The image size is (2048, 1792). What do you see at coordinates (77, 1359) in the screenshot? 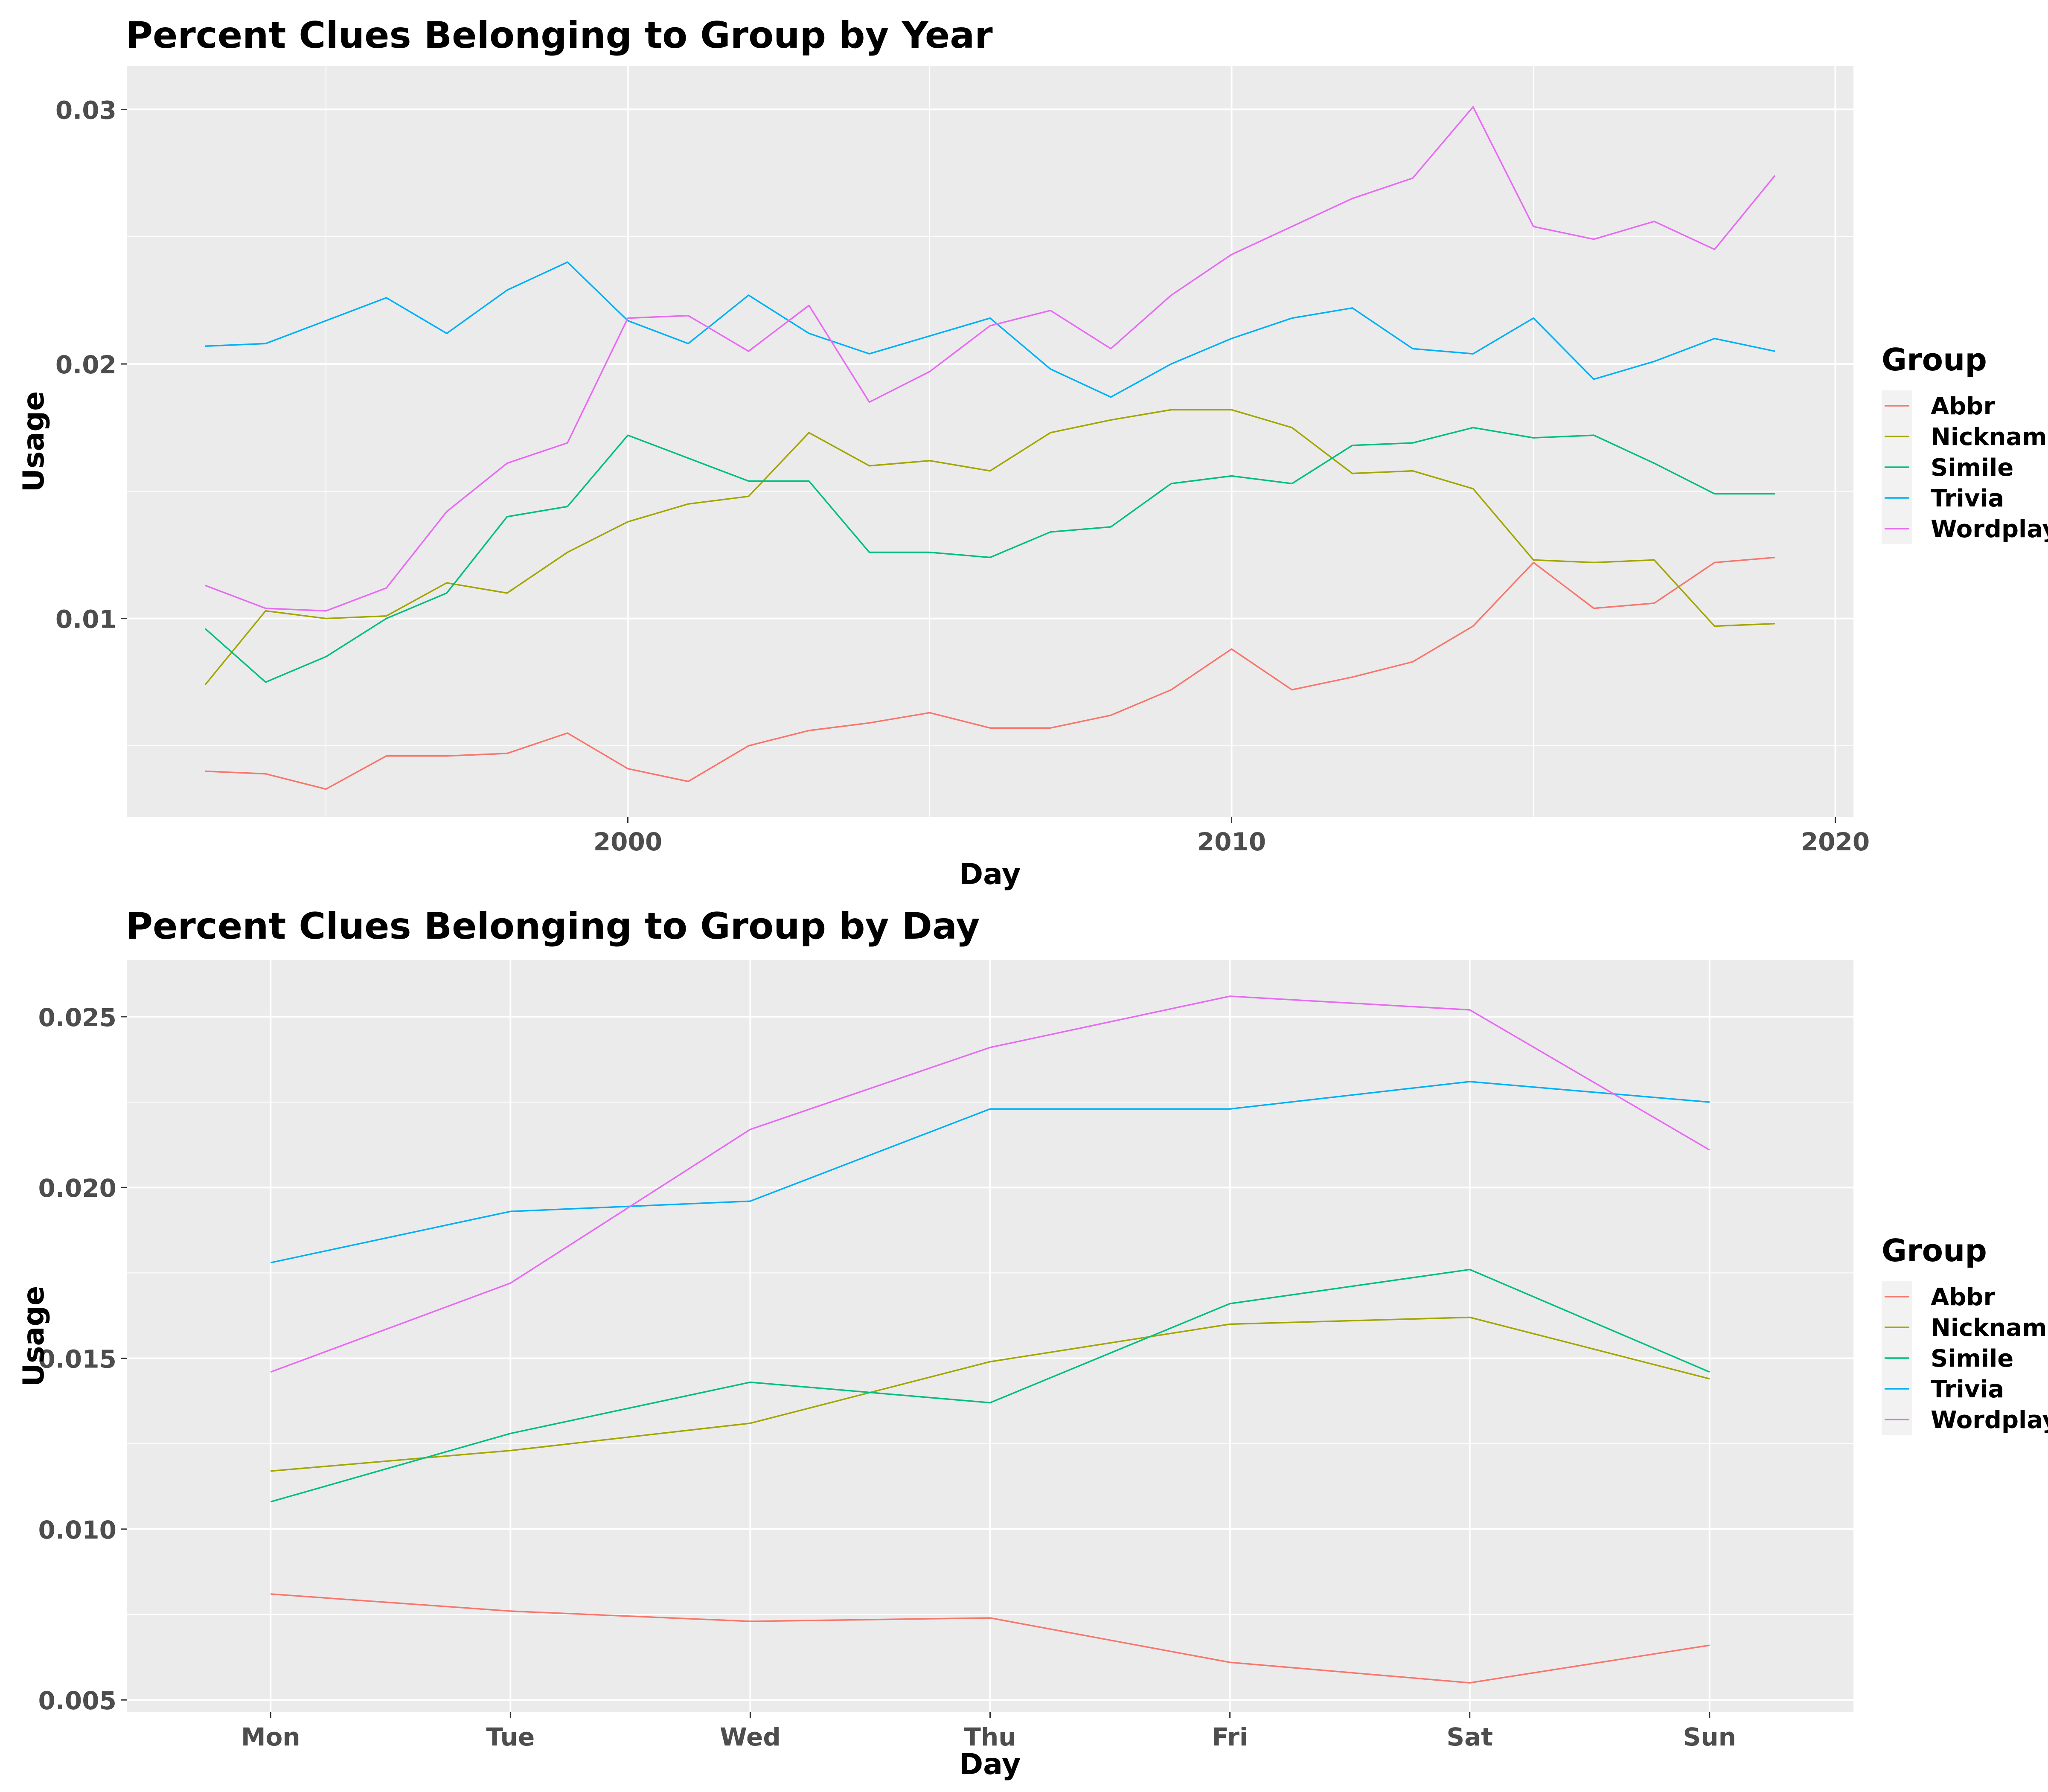
I see `y-tick-label: 0.015` at bounding box center [77, 1359].